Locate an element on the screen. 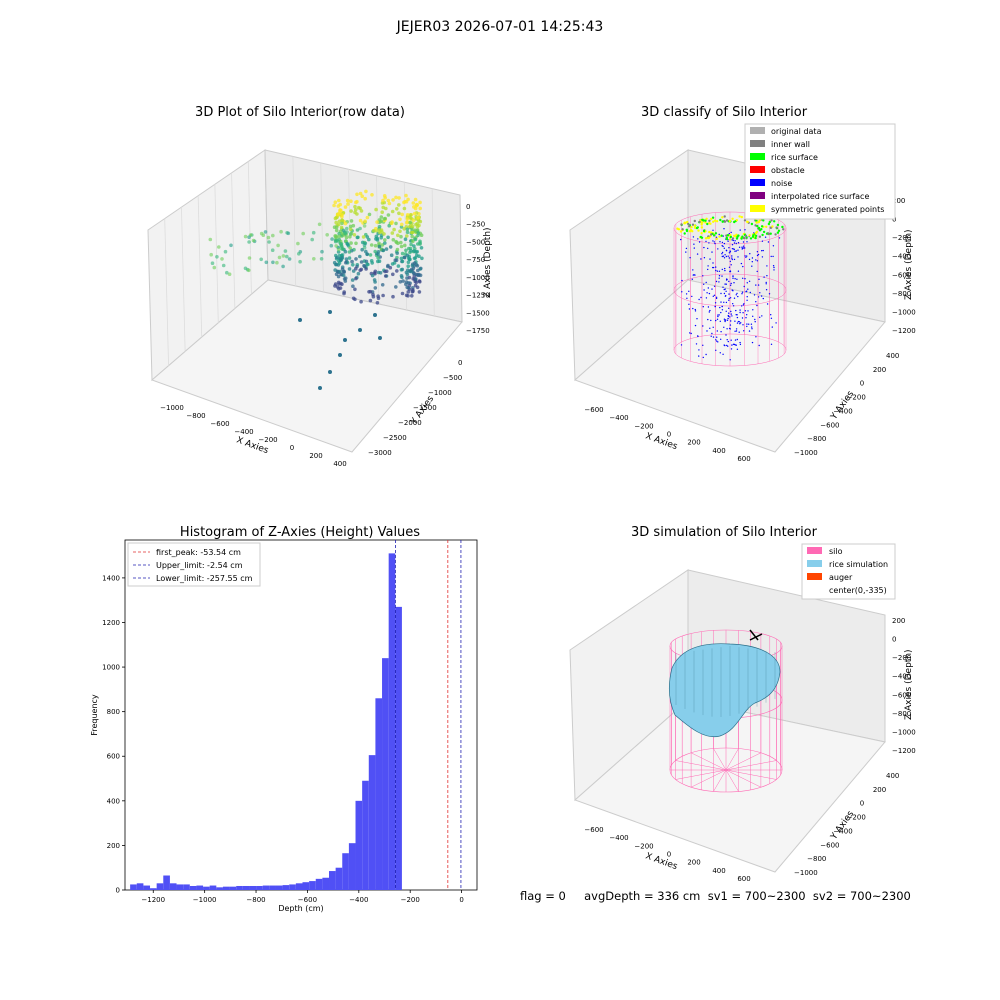 This screenshot has height=1000, width=1000. raw-x-tick: −400 is located at coordinates (243, 432).